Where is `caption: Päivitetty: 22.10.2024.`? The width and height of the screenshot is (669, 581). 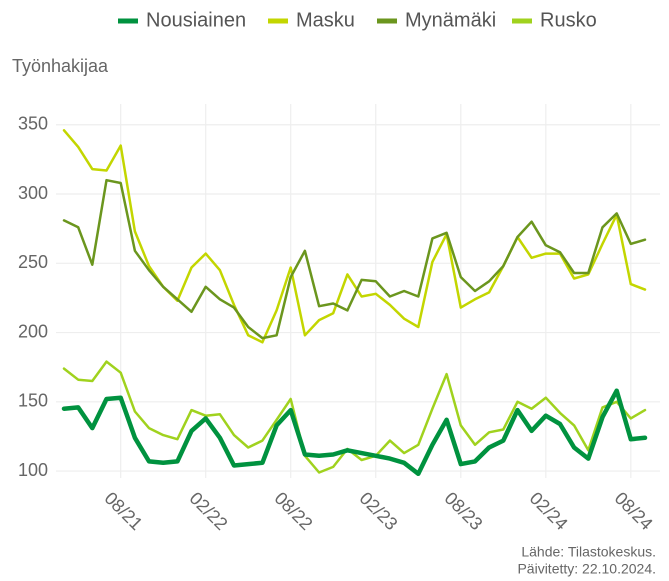
caption: Päivitetty: 22.10.2024. is located at coordinates (586, 569).